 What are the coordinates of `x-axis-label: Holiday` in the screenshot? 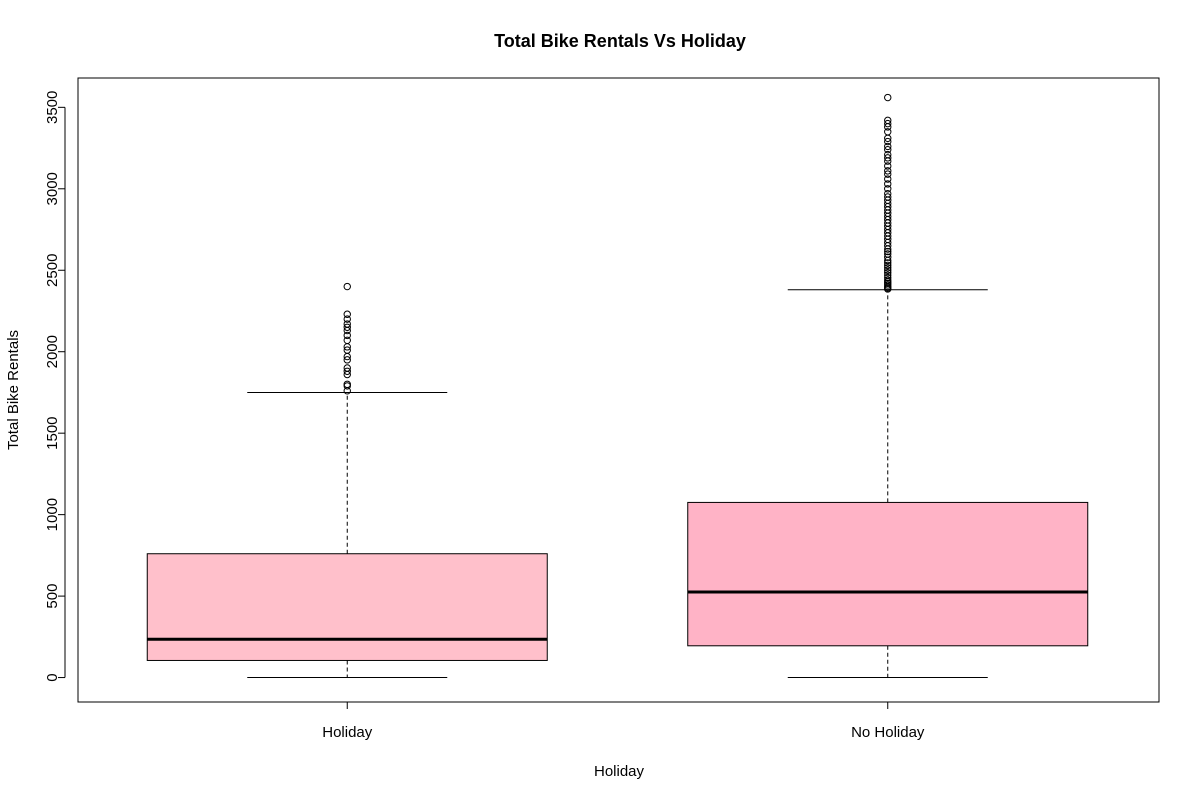 It's located at (619, 771).